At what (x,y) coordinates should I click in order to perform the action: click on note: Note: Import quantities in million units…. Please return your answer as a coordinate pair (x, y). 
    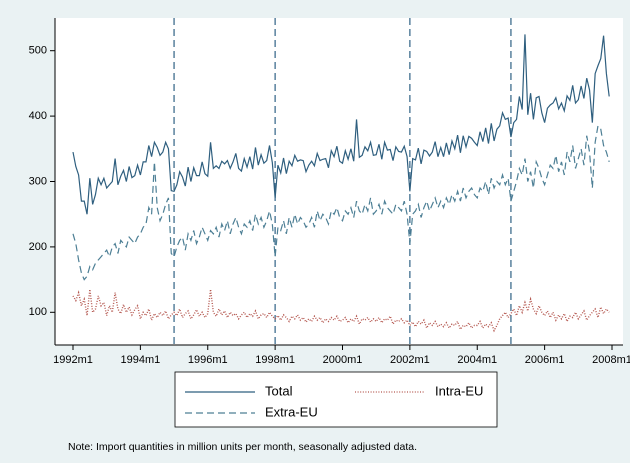
    Looking at the image, I should click on (242, 447).